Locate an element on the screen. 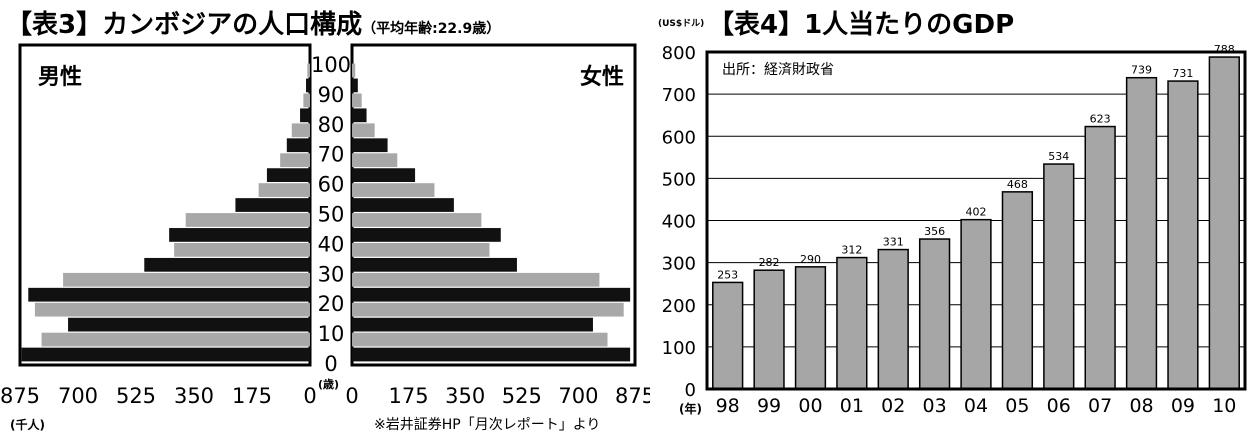 Image resolution: width=1260 pixels, height=440 pixels. gdp-x-tick-label: 01 is located at coordinates (852, 406).